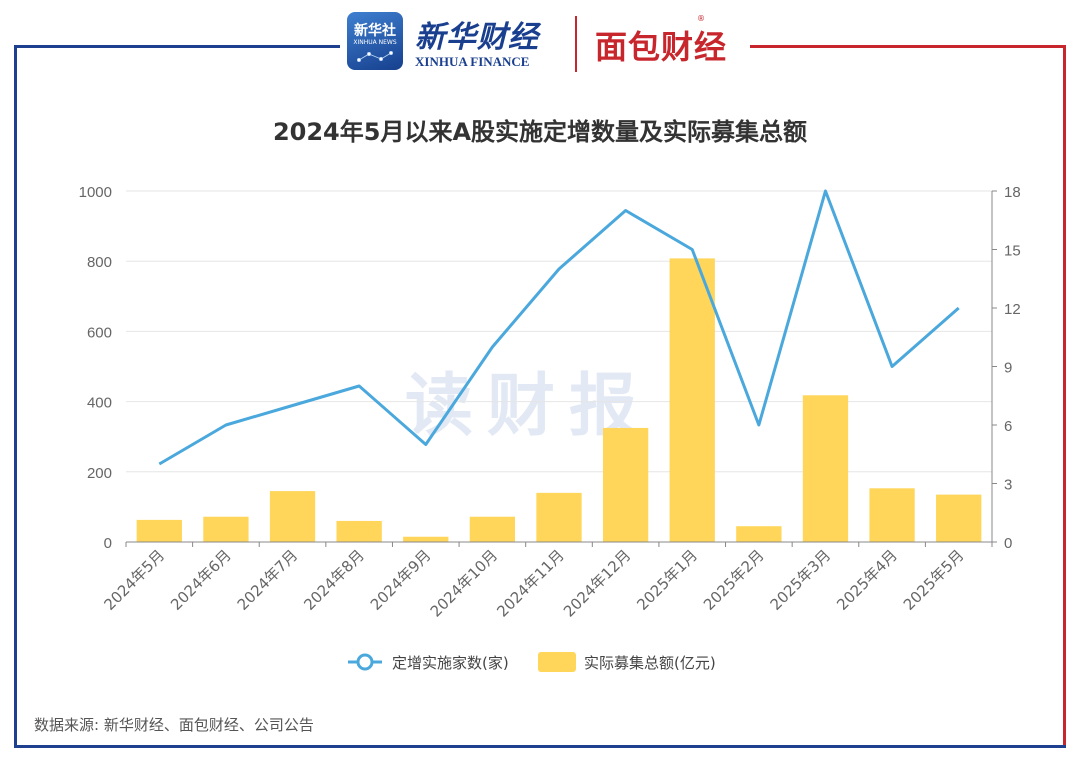 The image size is (1080, 764). What do you see at coordinates (464, 583) in the screenshot?
I see `x-tick-label: 2024年10月` at bounding box center [464, 583].